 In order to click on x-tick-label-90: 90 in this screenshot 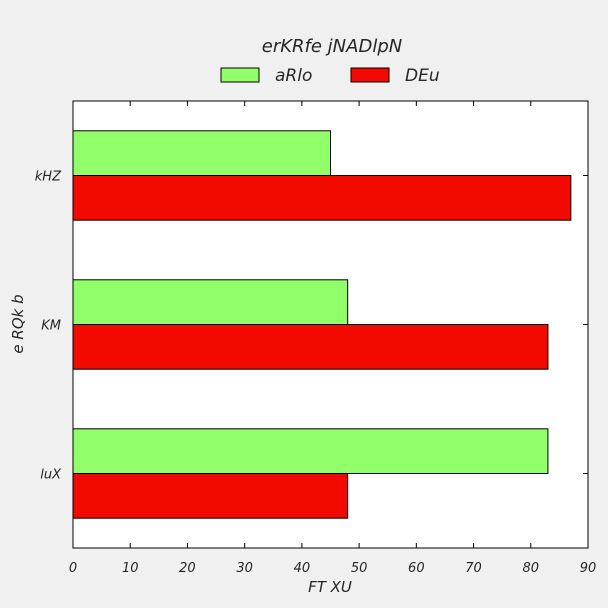, I will do `click(588, 568)`.